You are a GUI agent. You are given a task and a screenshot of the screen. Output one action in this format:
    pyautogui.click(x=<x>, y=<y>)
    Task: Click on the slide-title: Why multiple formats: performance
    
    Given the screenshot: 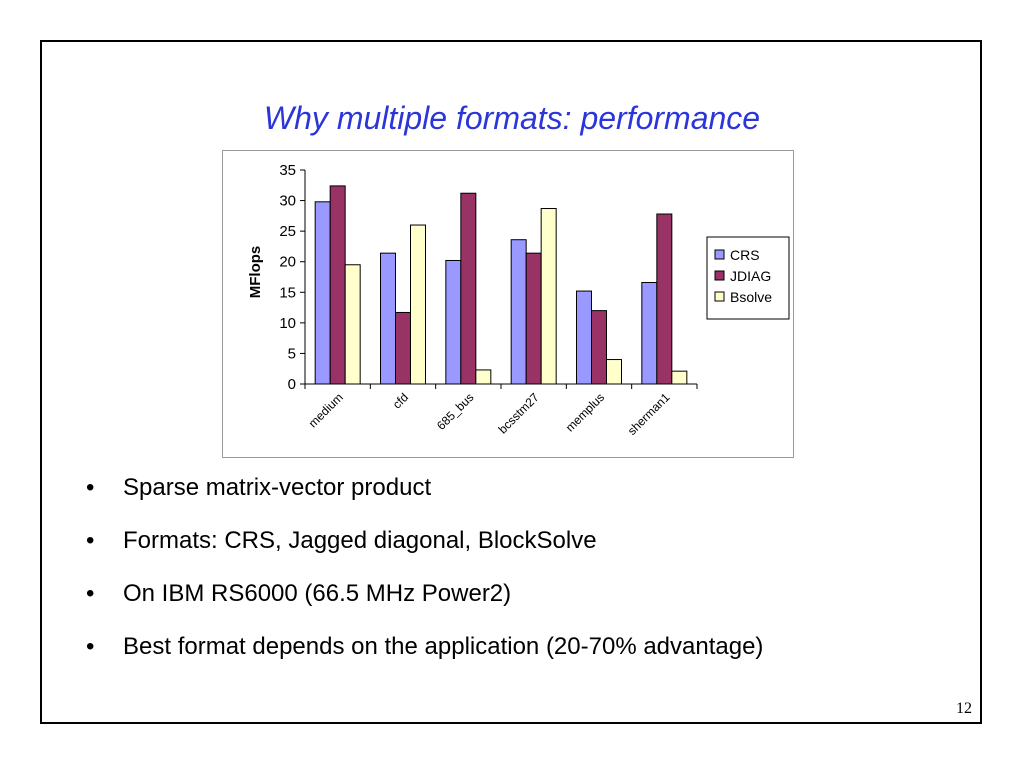 What is the action you would take?
    pyautogui.click(x=512, y=118)
    